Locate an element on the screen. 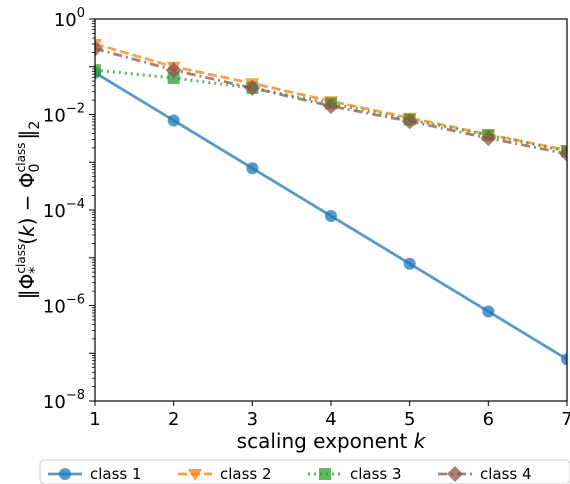 This screenshot has width=570, height=484. x-tick-label: 1 is located at coordinates (94, 419).